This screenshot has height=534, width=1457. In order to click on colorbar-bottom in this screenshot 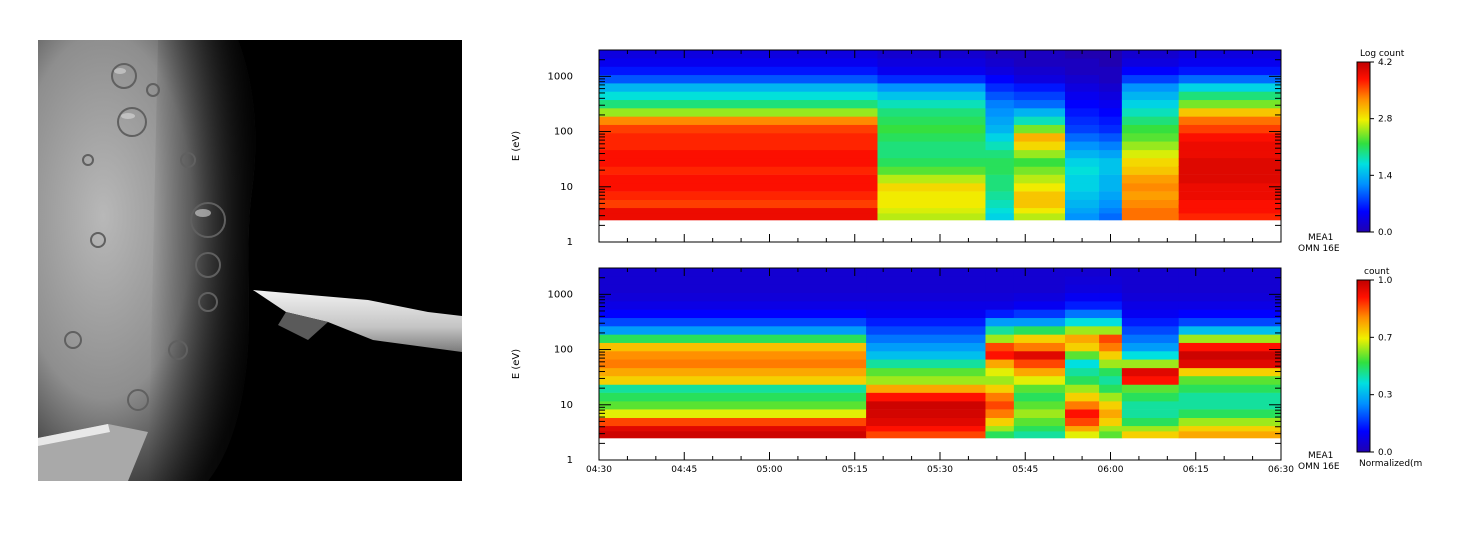, I will do `click(1363, 366)`.